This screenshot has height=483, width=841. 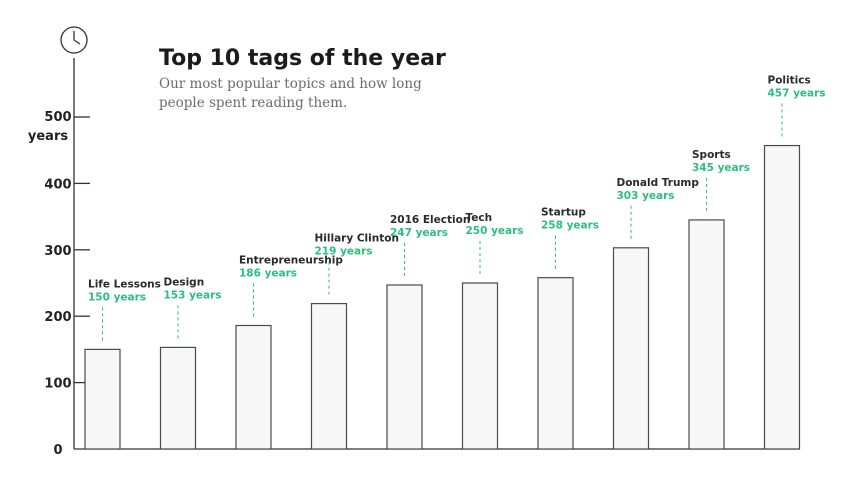 What do you see at coordinates (57, 450) in the screenshot?
I see `y-tick-label: 0` at bounding box center [57, 450].